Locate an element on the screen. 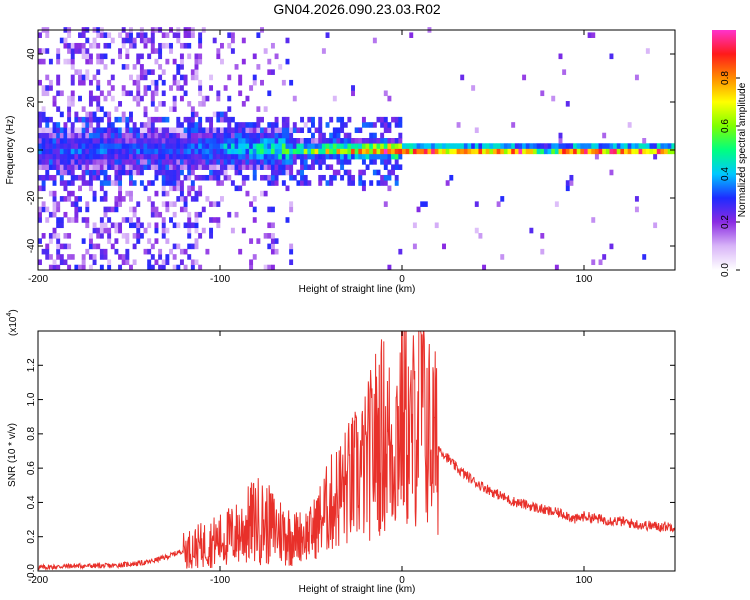 The width and height of the screenshot is (750, 600). spectrogram-y-tick-label: -40 is located at coordinates (31, 245).